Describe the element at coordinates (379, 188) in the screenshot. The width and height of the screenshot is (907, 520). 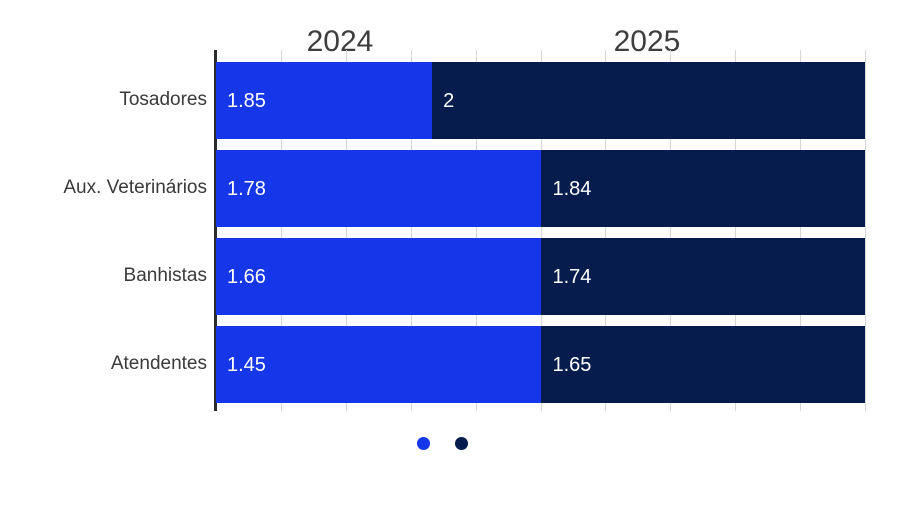
I see `bar-segment-2024: 1.78` at that location.